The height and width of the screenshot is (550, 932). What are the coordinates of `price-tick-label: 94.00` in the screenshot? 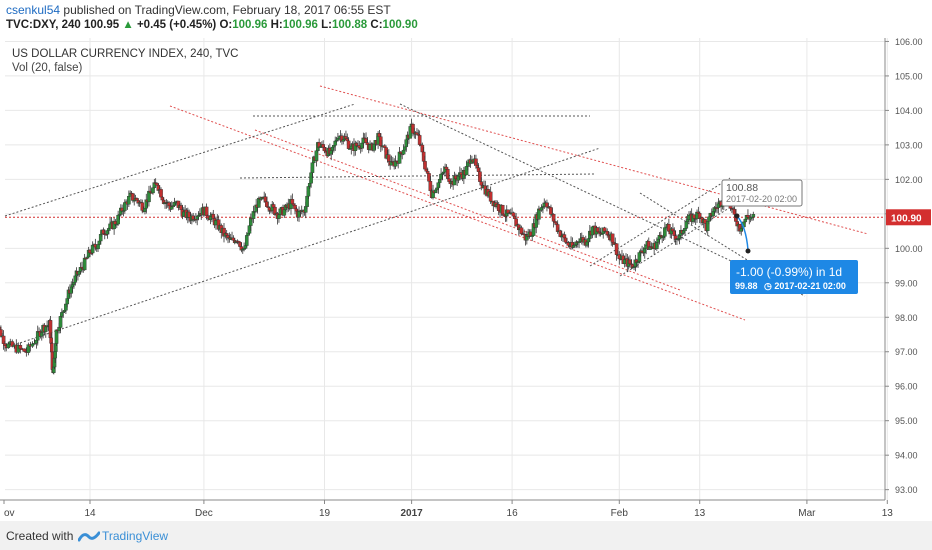 It's located at (906, 456).